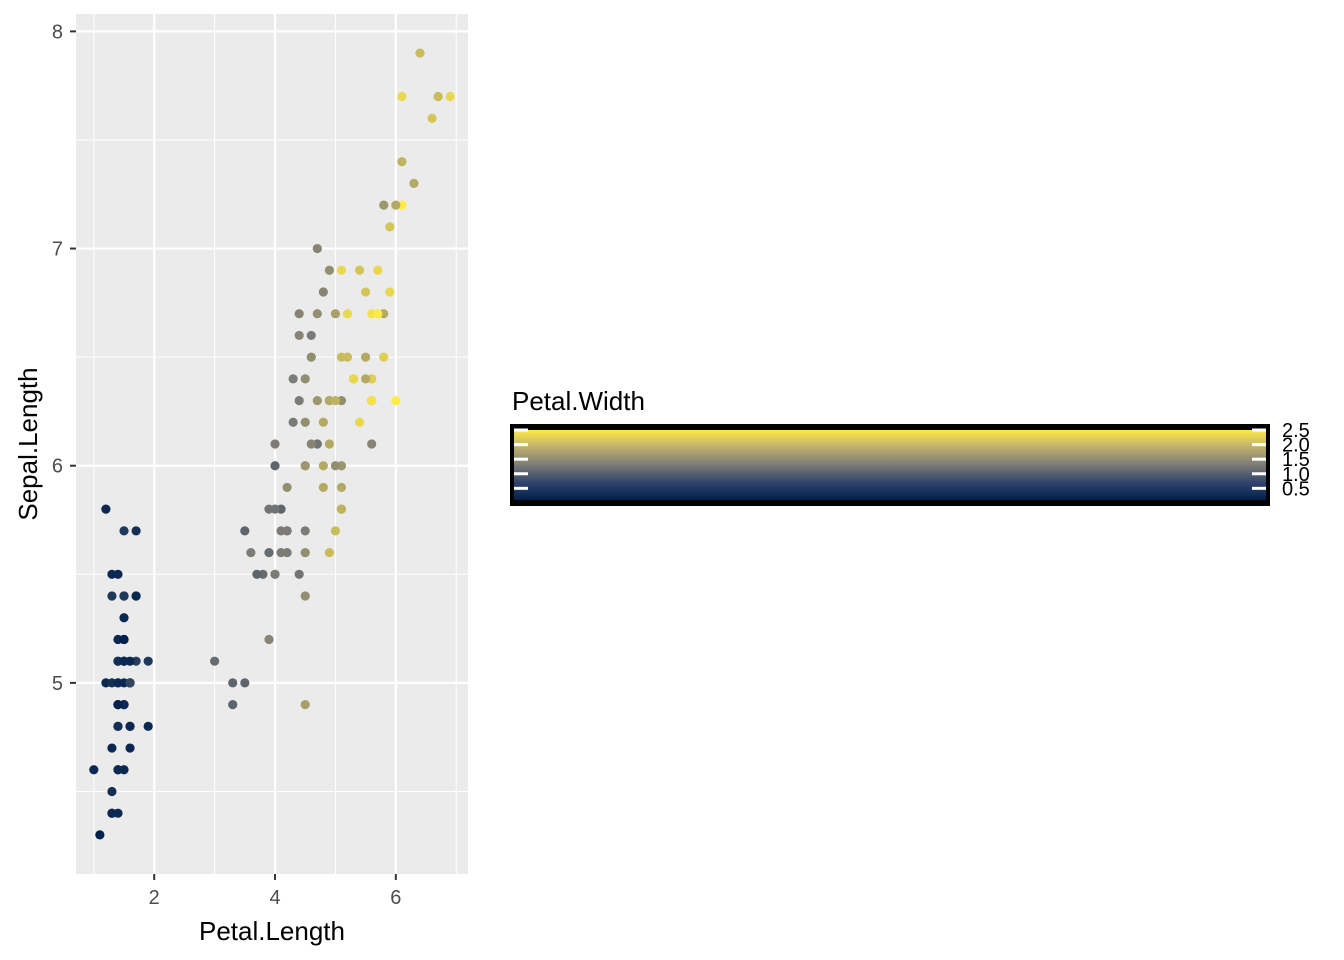 The width and height of the screenshot is (1344, 960). I want to click on y-axis-title: Sepal.Length, so click(28, 443).